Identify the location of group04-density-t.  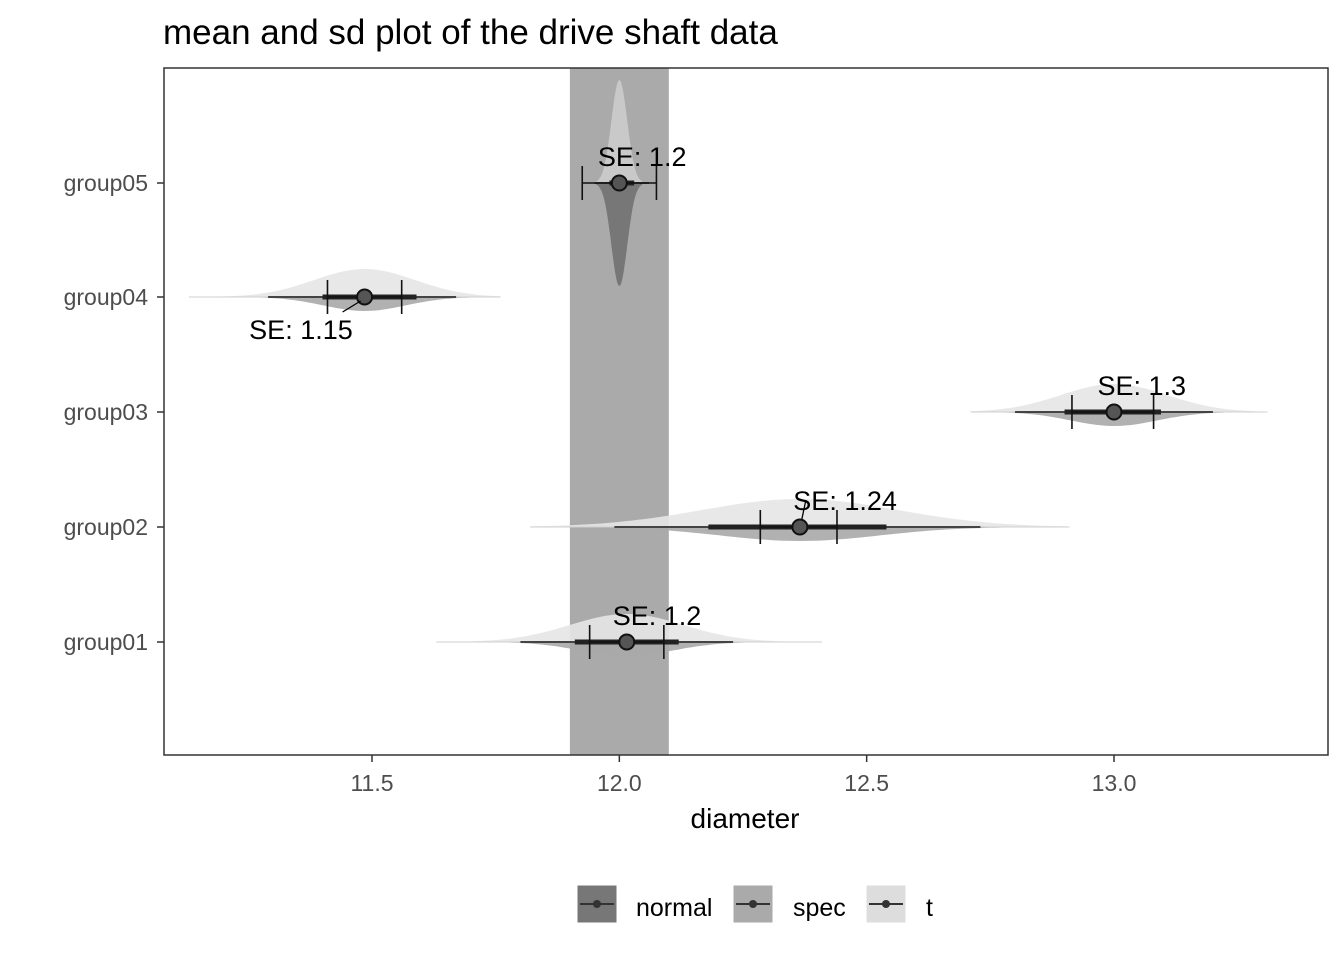
(345, 283).